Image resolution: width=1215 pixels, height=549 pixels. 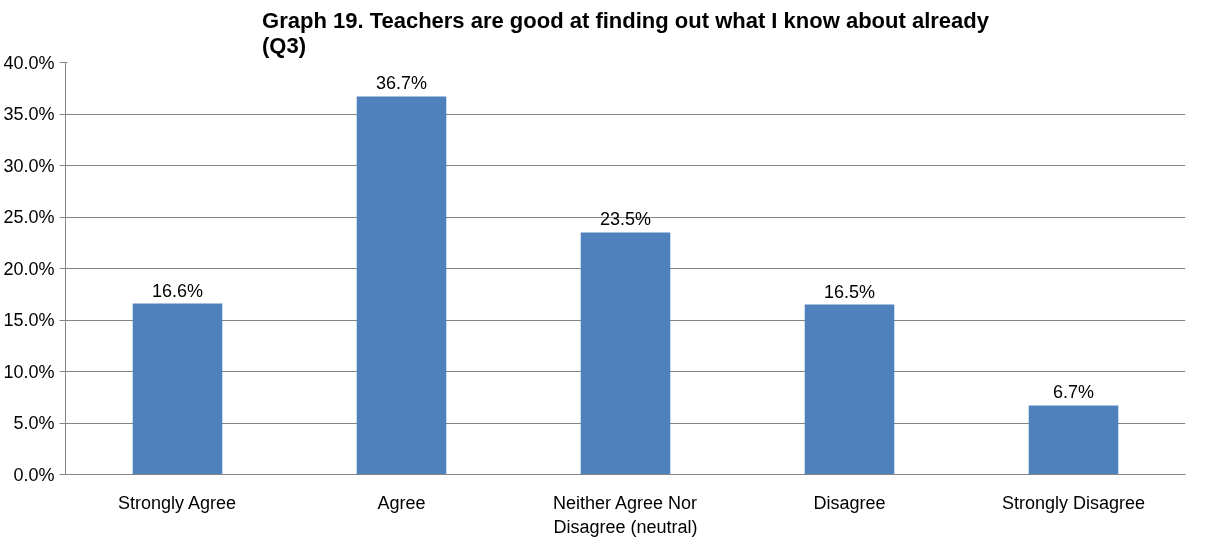 What do you see at coordinates (625, 514) in the screenshot?
I see `x-tick-label: Neither Agree Nor Disagree (neutral)` at bounding box center [625, 514].